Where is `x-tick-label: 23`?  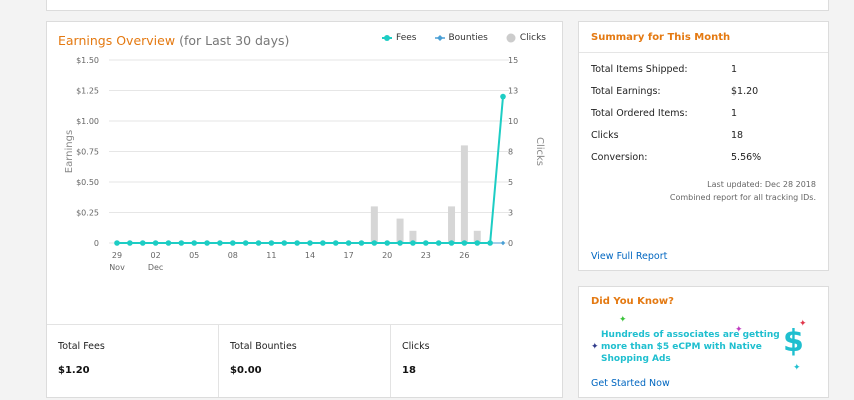 x-tick-label: 23 is located at coordinates (426, 255).